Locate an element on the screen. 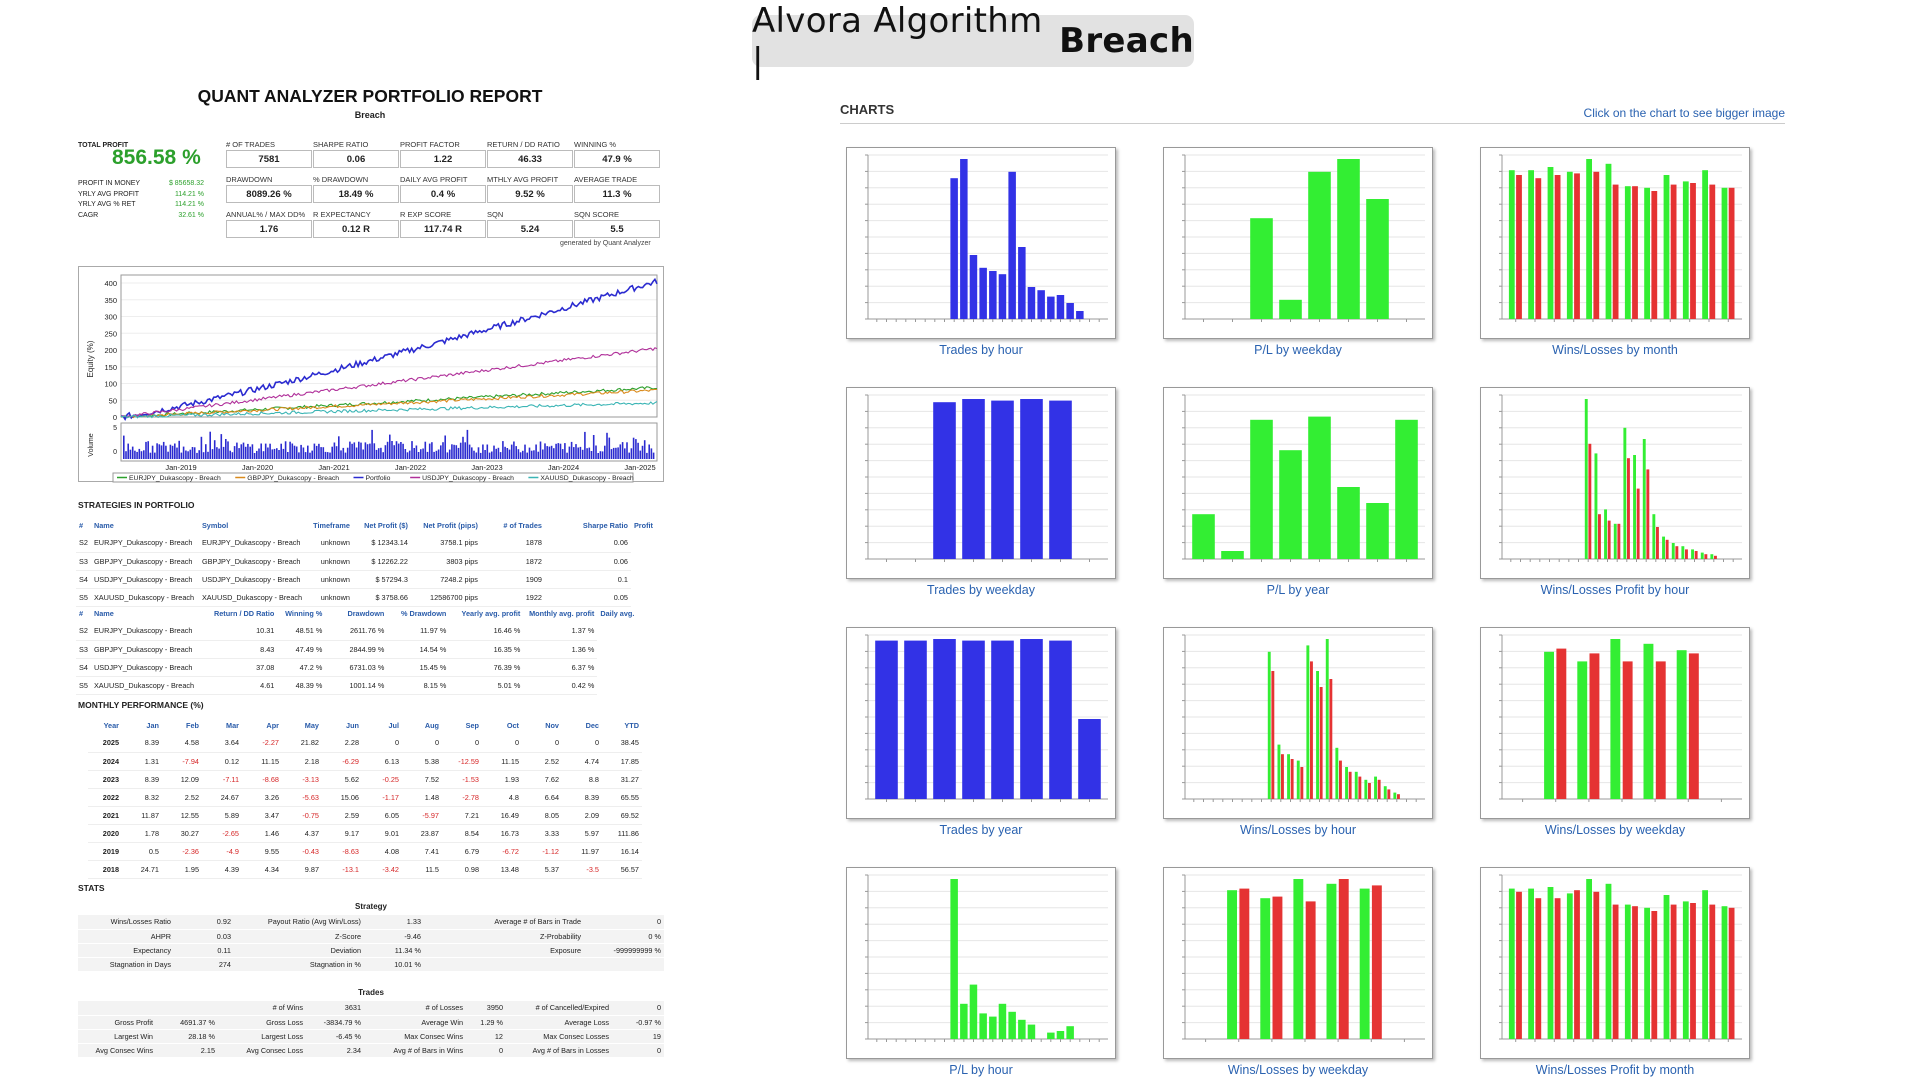 The width and height of the screenshot is (1920, 1085). metric-value: 0.4 % is located at coordinates (443, 194).